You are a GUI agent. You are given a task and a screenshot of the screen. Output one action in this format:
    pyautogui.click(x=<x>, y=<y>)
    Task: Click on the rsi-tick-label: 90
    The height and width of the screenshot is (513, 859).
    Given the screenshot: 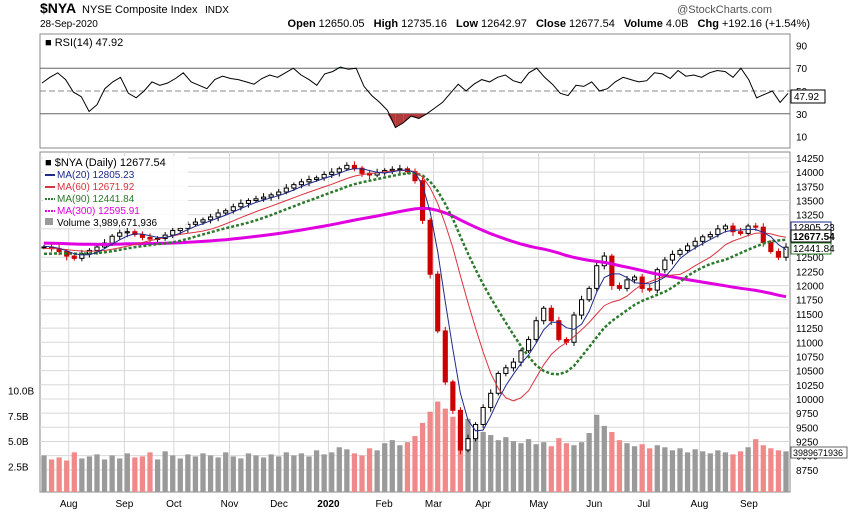 What is the action you would take?
    pyautogui.click(x=802, y=46)
    